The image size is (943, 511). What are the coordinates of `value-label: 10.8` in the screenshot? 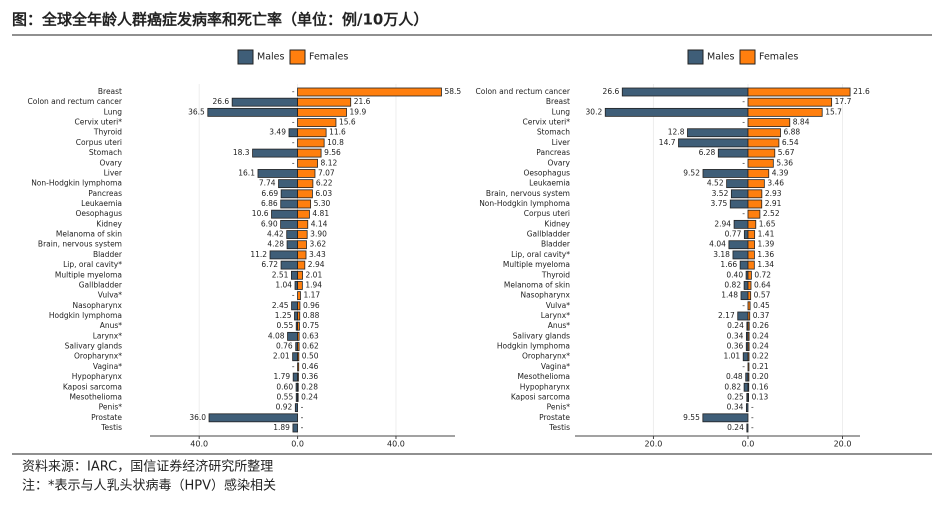 It's located at (335, 142).